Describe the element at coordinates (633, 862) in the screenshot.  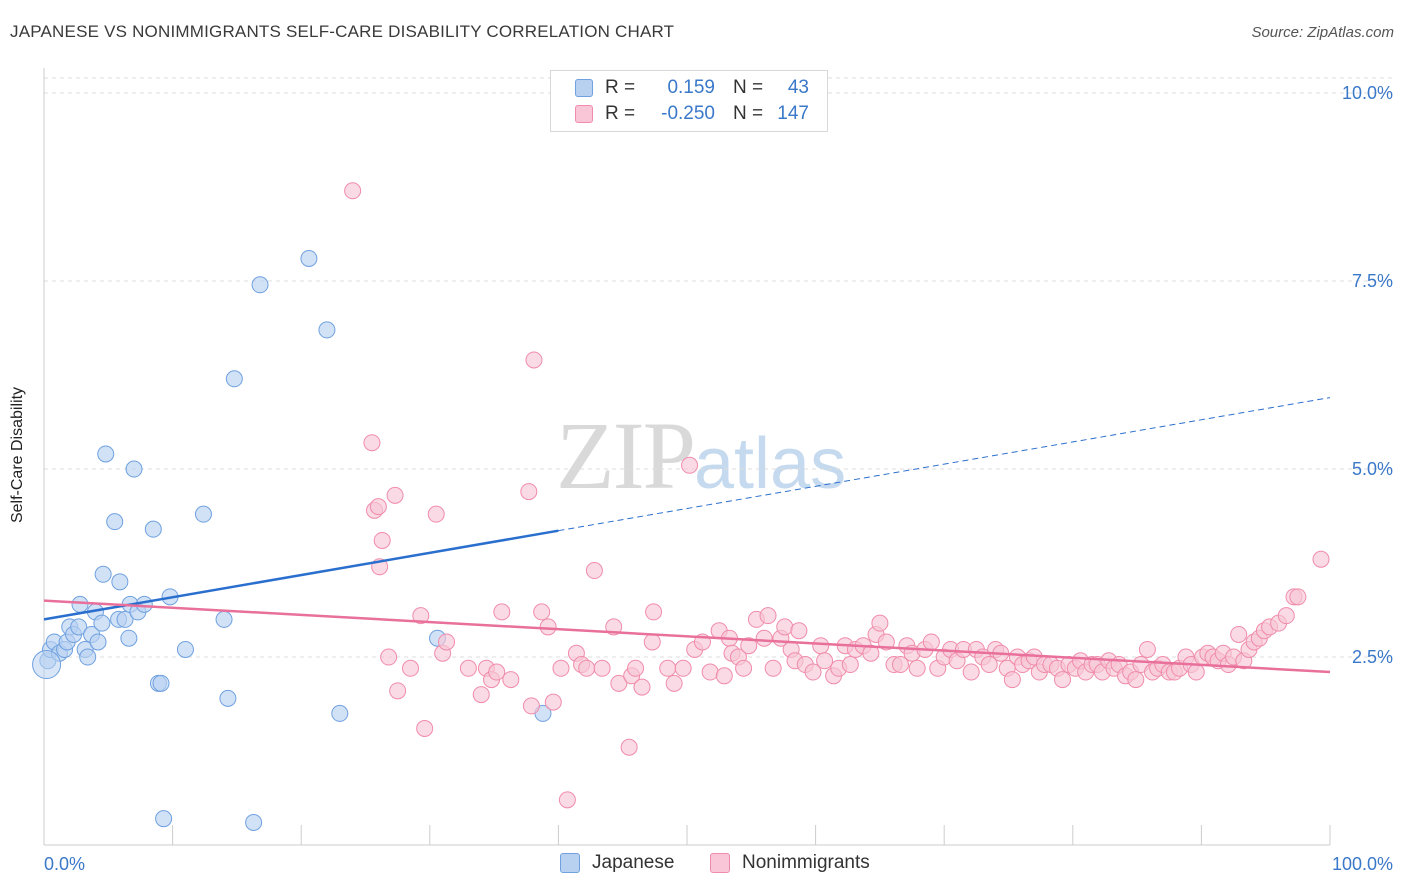
I see `bottom-legend-label-japanese: Japanese` at that location.